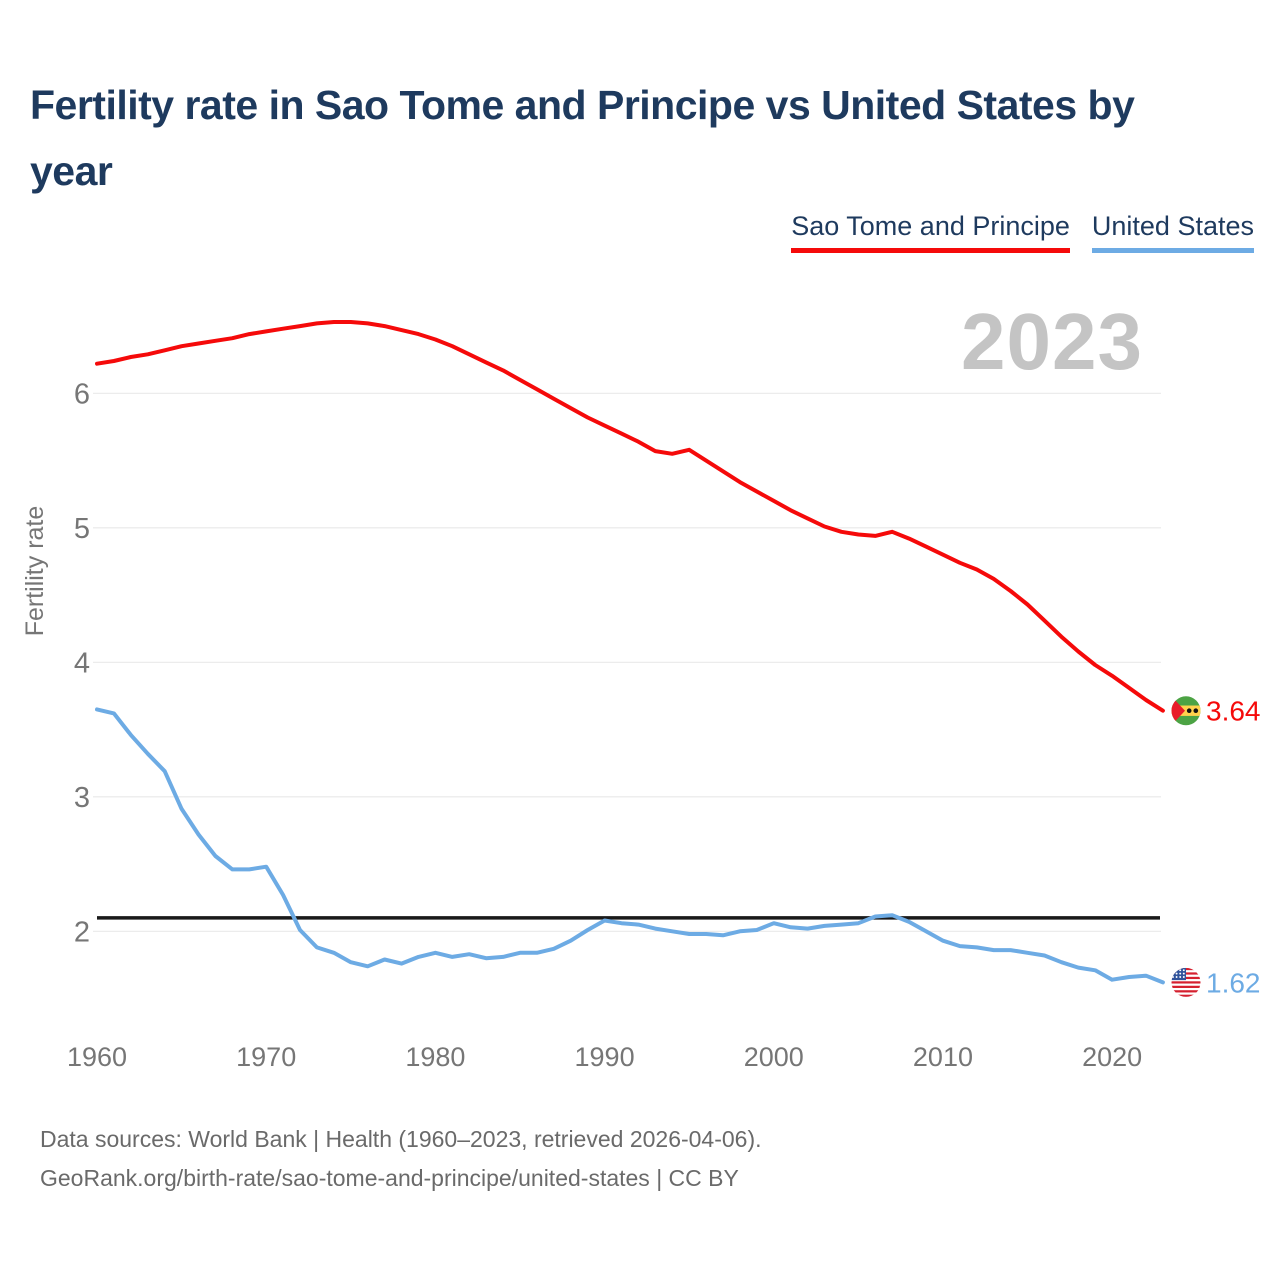  Describe the element at coordinates (1186, 711) in the screenshot. I see `sao-tome-and-principe-flag-icon` at that location.